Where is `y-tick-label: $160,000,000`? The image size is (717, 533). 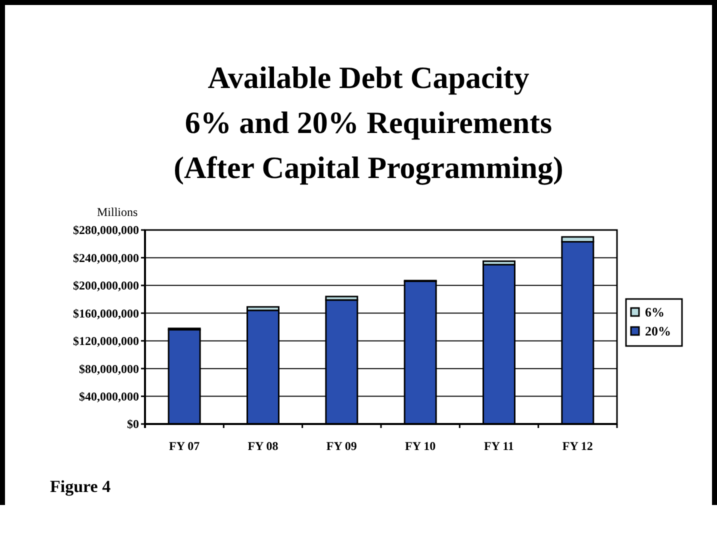
y-tick-label: $160,000,000 is located at coordinates (106, 313).